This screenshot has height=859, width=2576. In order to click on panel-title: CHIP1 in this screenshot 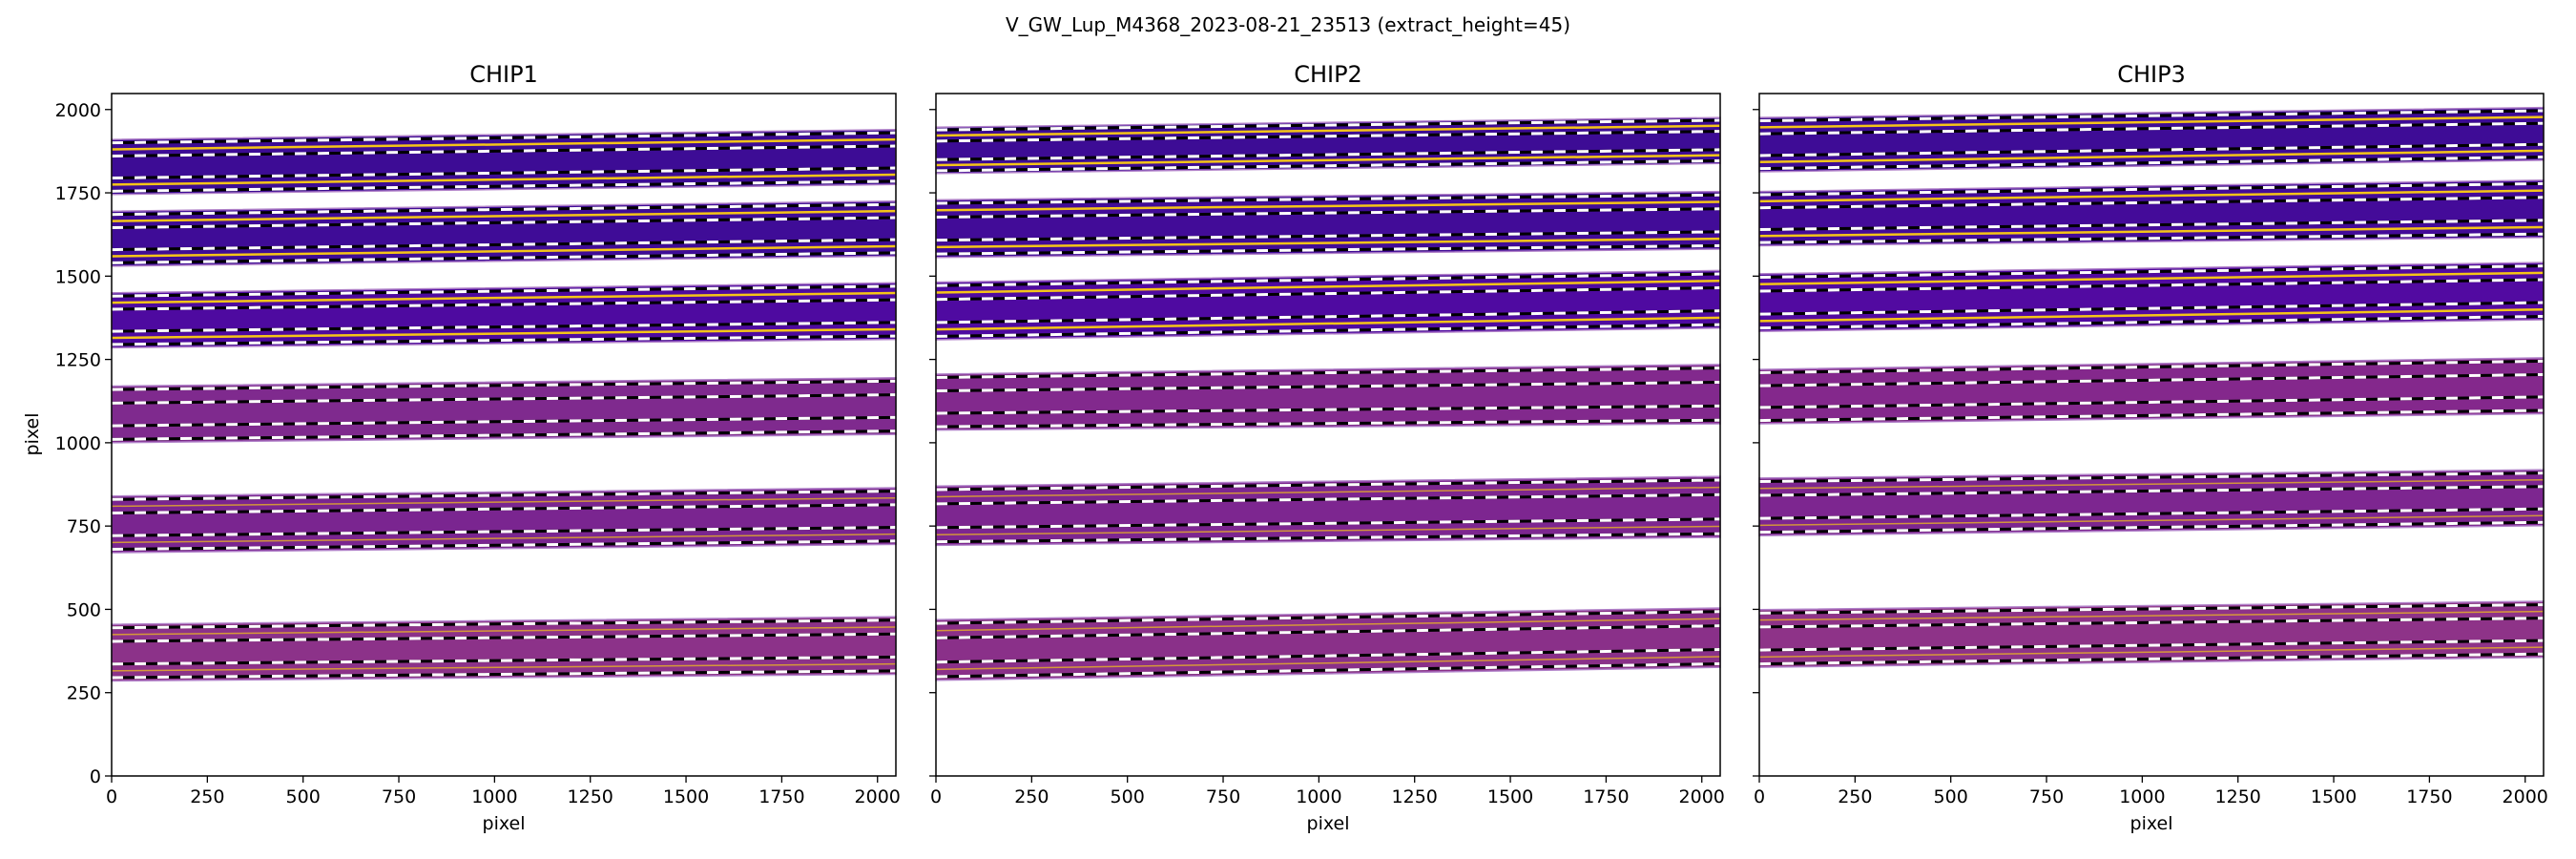, I will do `click(503, 74)`.